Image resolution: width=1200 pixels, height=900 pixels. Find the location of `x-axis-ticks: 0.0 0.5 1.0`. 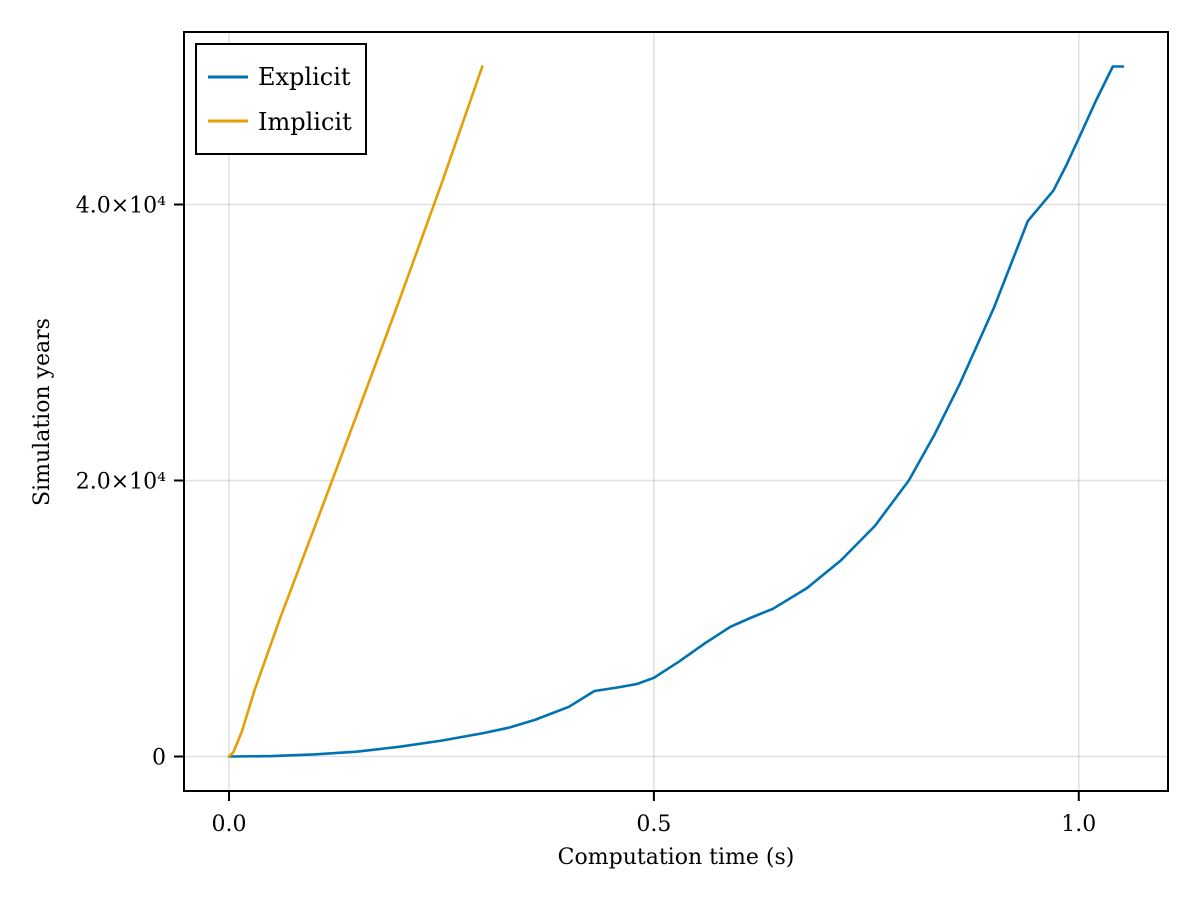

x-axis-ticks: 0.0 0.5 1.0 is located at coordinates (654, 814).